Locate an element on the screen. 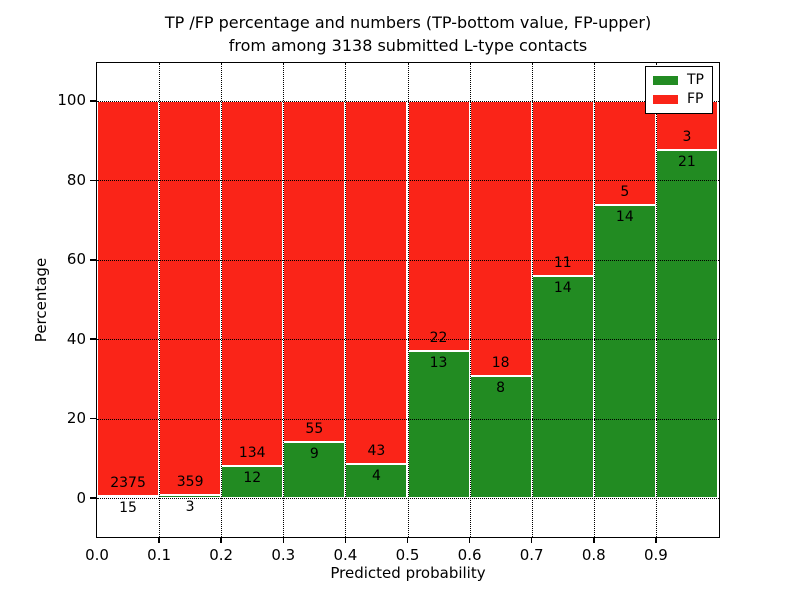 This screenshot has height=600, width=800. y-tick-label: 80 is located at coordinates (76, 179).